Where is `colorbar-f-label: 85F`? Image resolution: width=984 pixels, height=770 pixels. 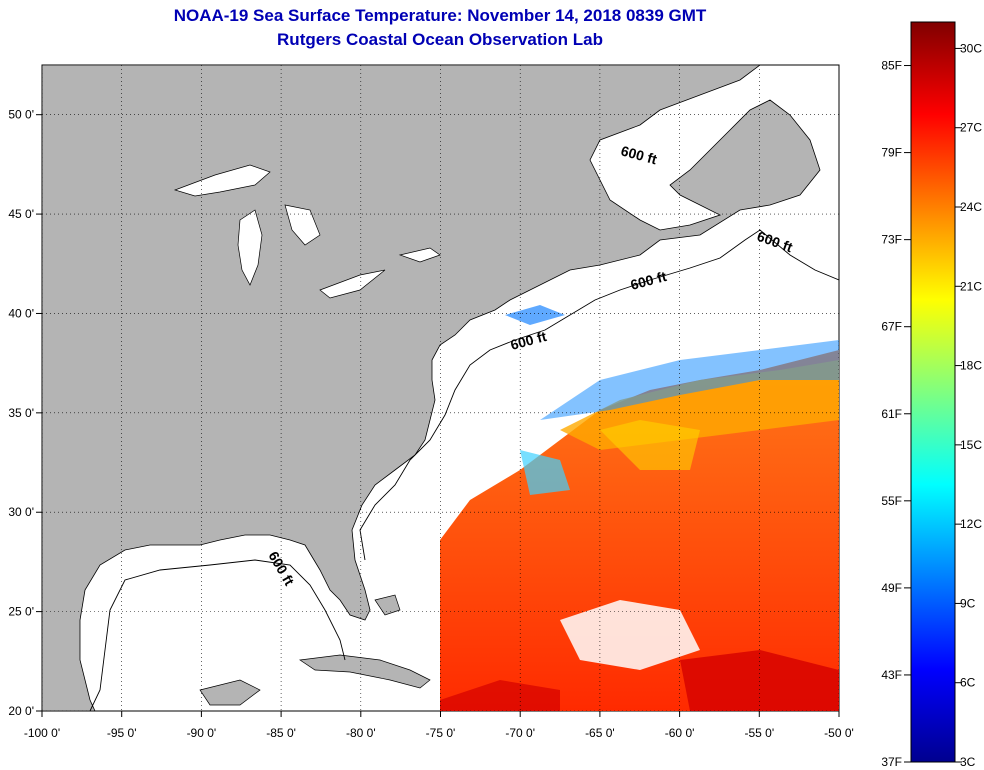
colorbar-f-label: 85F is located at coordinates (891, 66).